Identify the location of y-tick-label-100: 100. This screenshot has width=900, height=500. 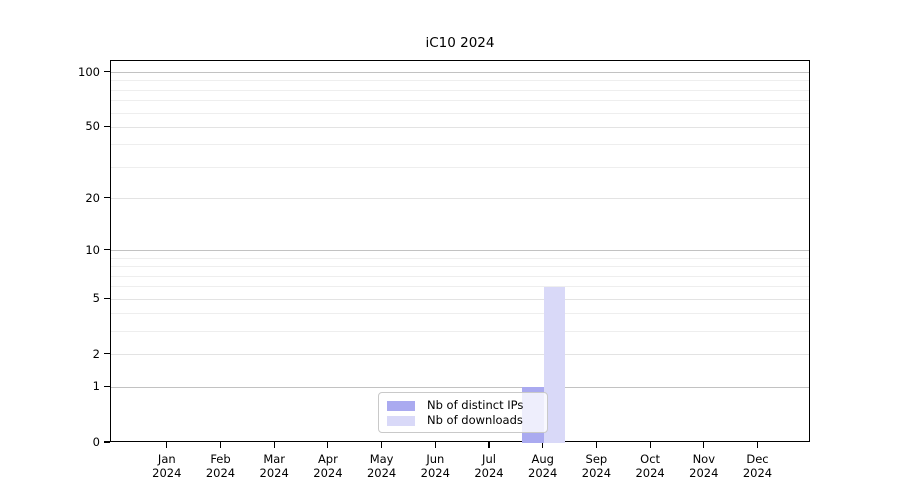
(89, 71).